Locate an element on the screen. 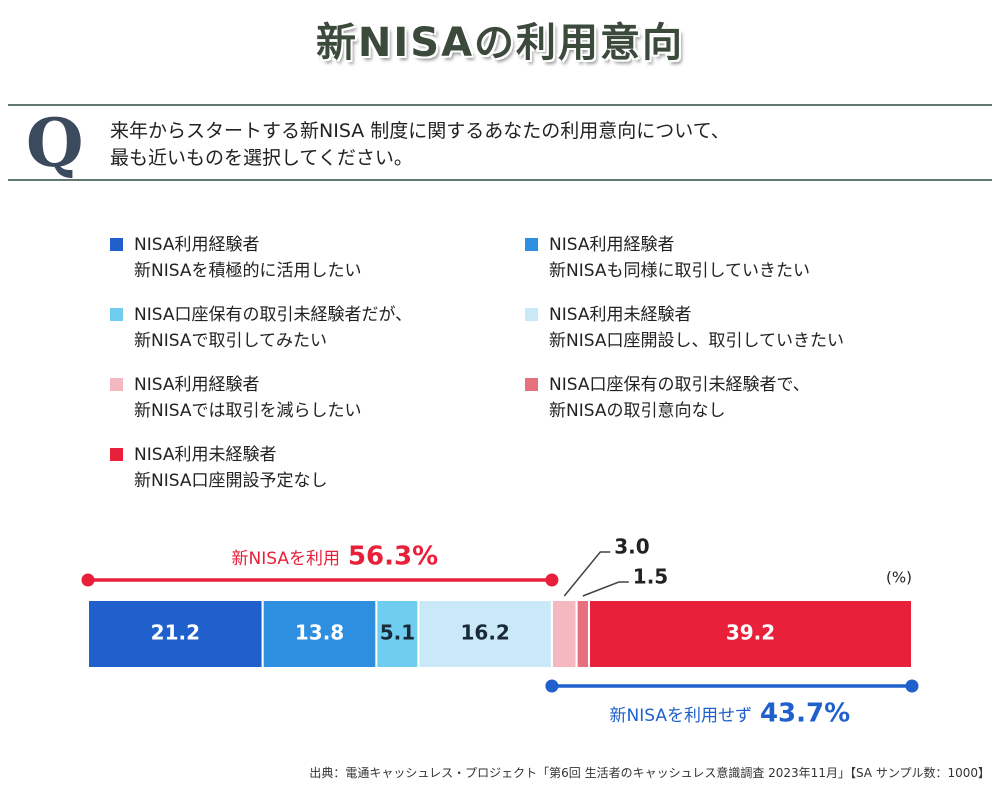 This screenshot has height=796, width=1000. legend-entry: NISA利用経験者 新NISAを積極的に活用したい is located at coordinates (235, 258).